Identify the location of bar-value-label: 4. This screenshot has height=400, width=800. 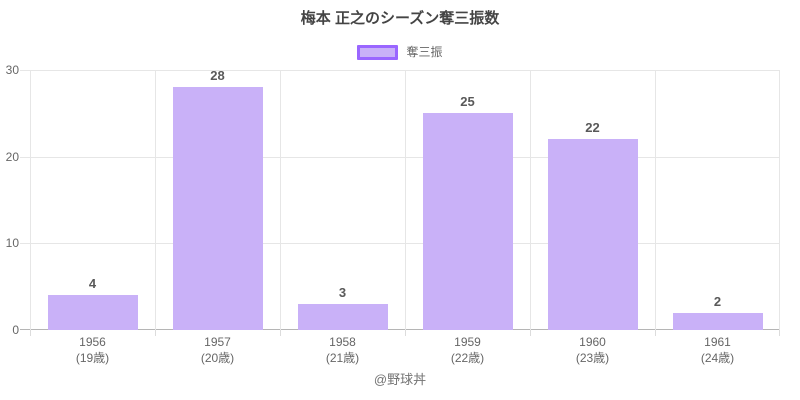
(92, 284).